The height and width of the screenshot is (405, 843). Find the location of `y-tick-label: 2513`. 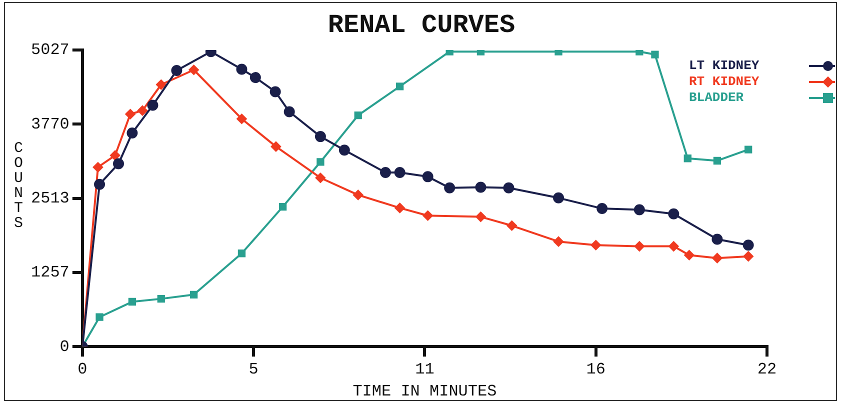

y-tick-label: 2513 is located at coordinates (50, 199).